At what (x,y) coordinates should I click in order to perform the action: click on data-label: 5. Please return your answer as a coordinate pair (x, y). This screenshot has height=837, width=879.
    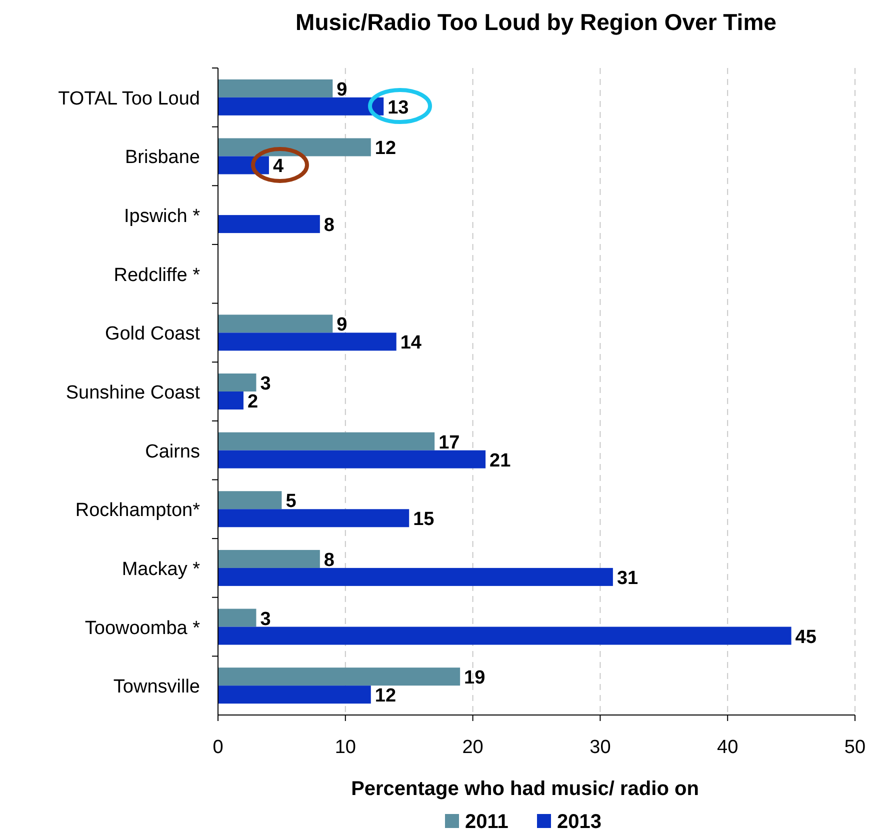
    Looking at the image, I should click on (291, 501).